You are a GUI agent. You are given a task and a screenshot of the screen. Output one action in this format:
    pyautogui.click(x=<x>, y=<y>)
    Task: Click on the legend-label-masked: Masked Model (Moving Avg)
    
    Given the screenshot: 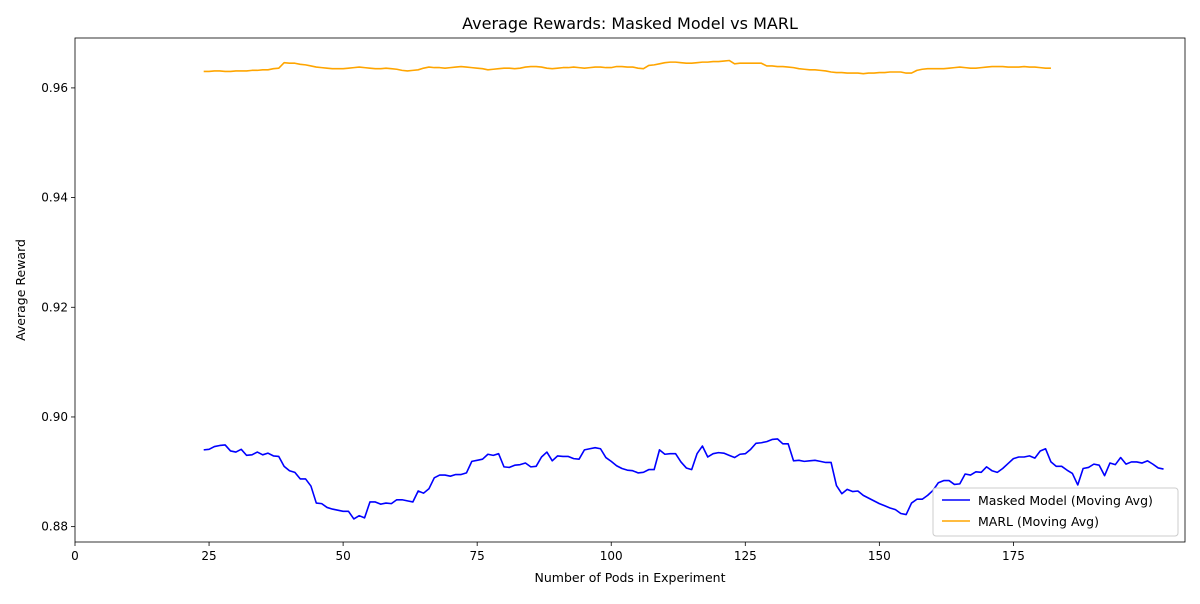 What is the action you would take?
    pyautogui.click(x=1065, y=500)
    